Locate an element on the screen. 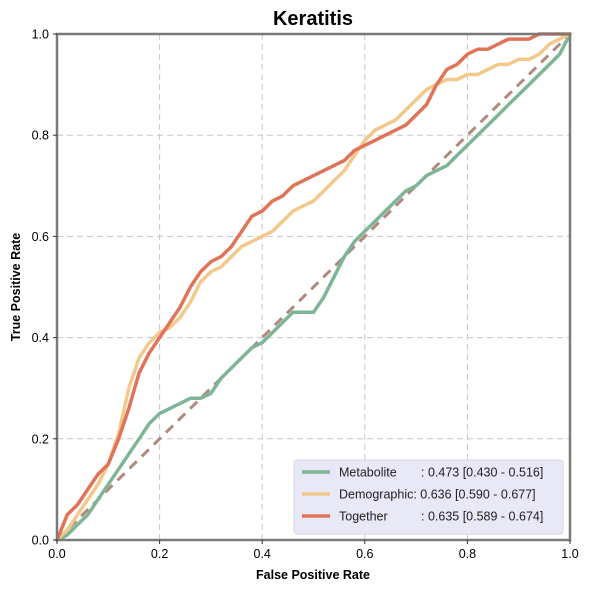 The width and height of the screenshot is (591, 592). x-tick-label: 0.0 is located at coordinates (56, 554).